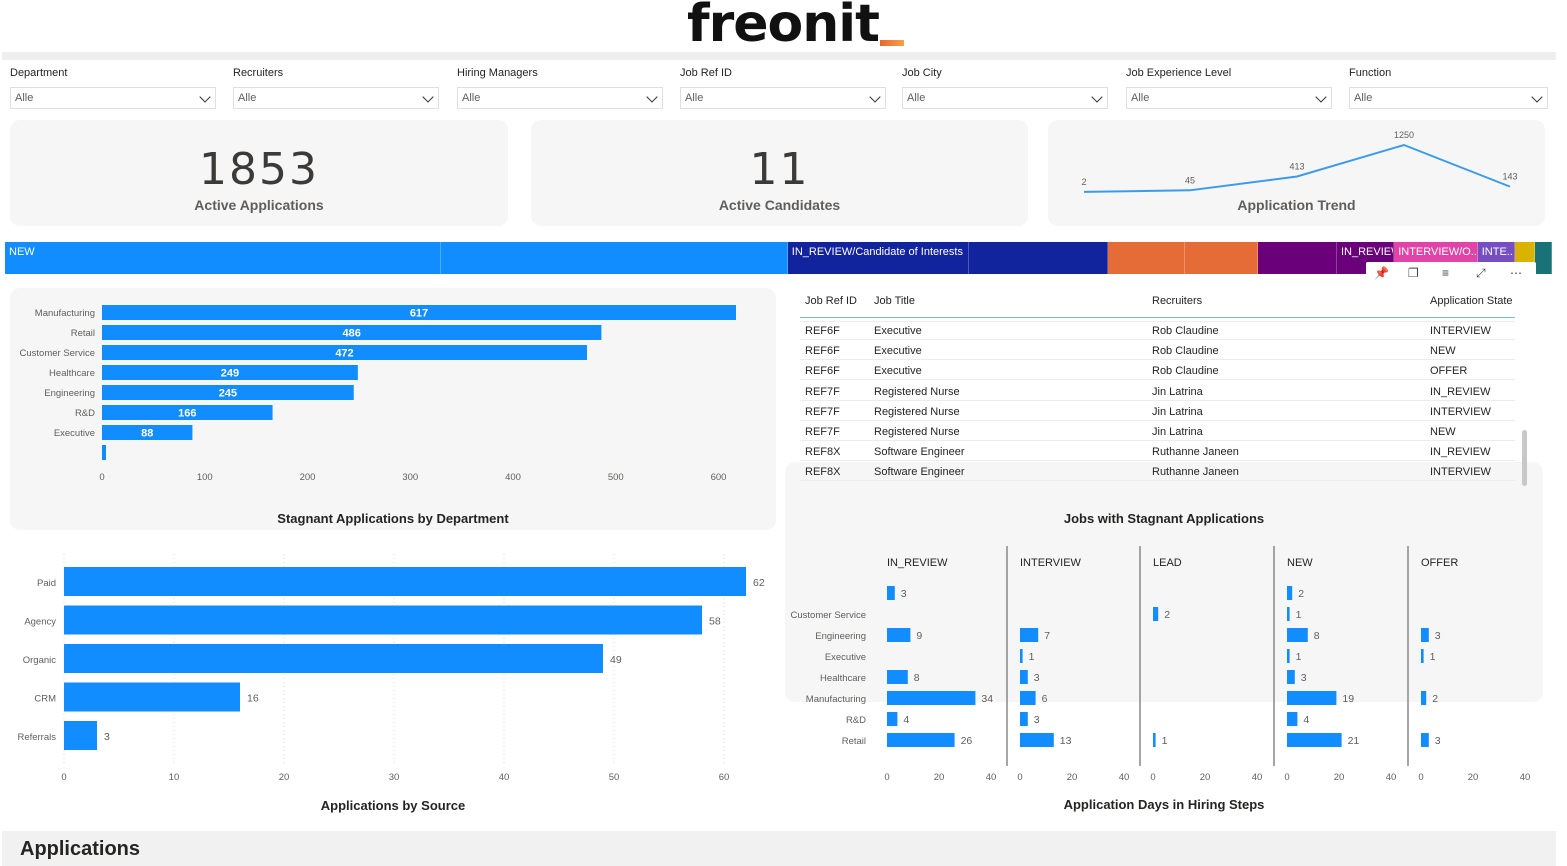 The height and width of the screenshot is (866, 1567). What do you see at coordinates (1229, 98) in the screenshot?
I see `job-experience-level-dropdown: Alle` at bounding box center [1229, 98].